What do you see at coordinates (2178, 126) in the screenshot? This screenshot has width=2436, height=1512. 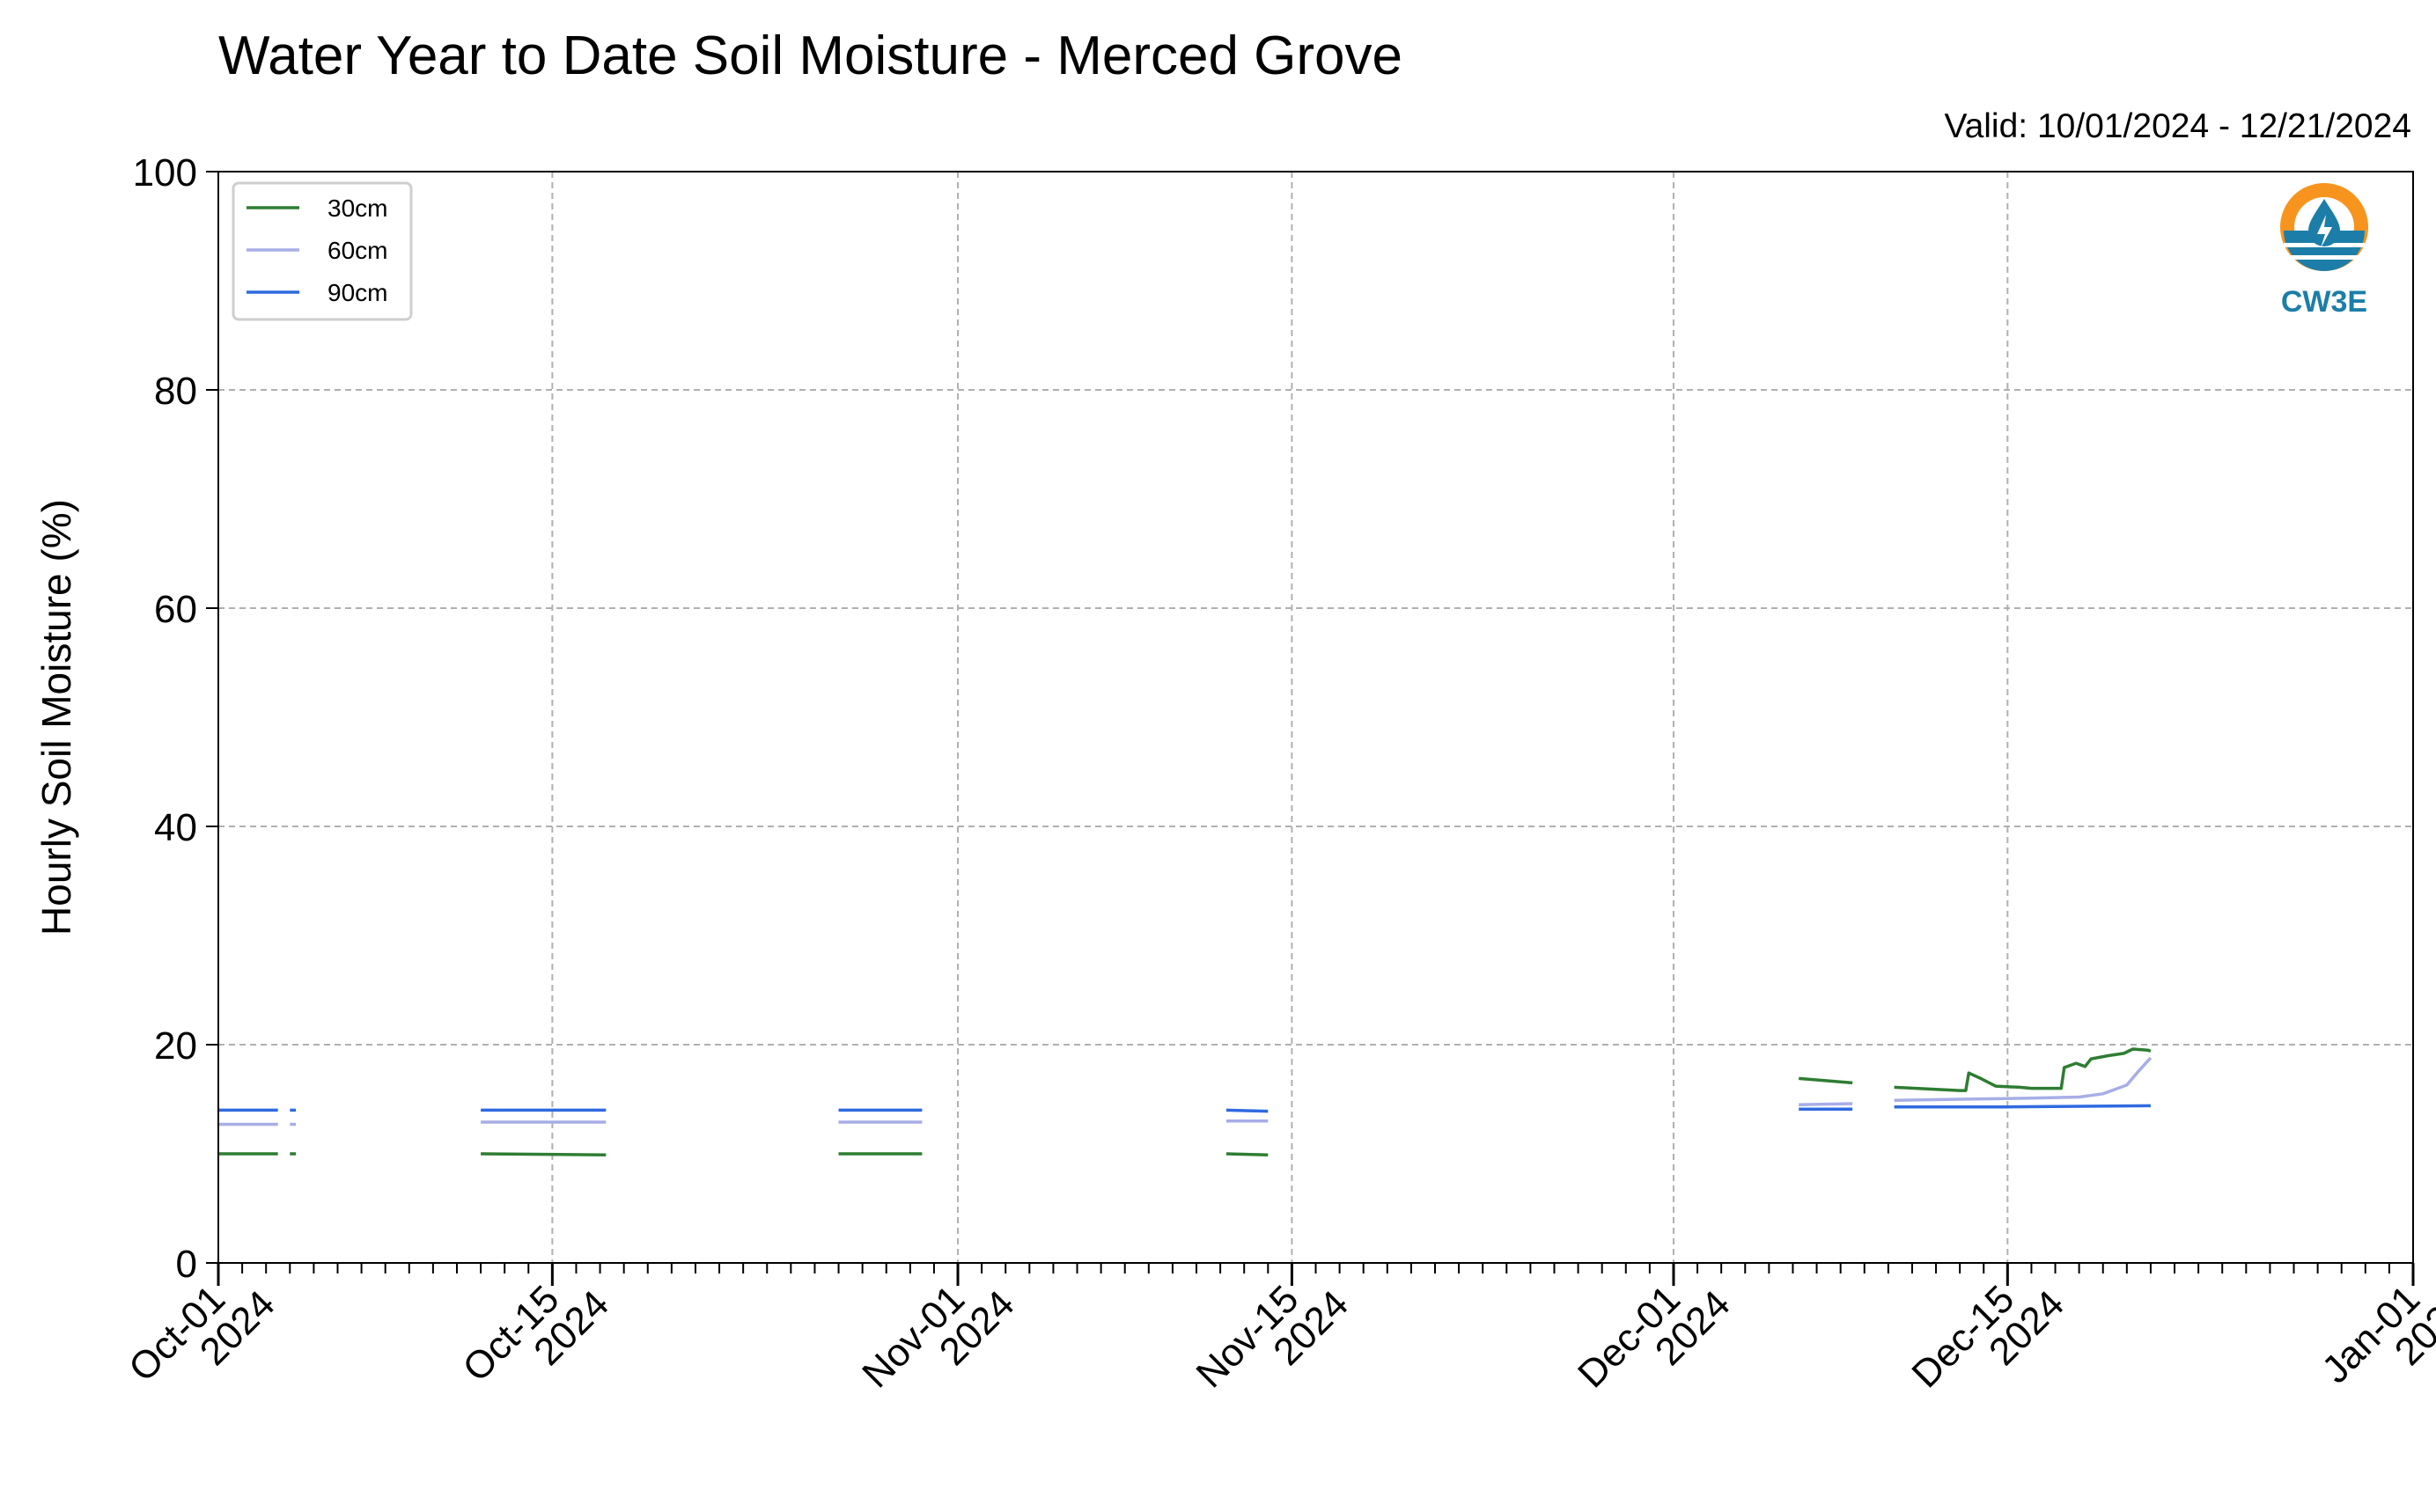 I see `valid-date-range: Valid: 10/01/2024 - 12/21/2024` at bounding box center [2178, 126].